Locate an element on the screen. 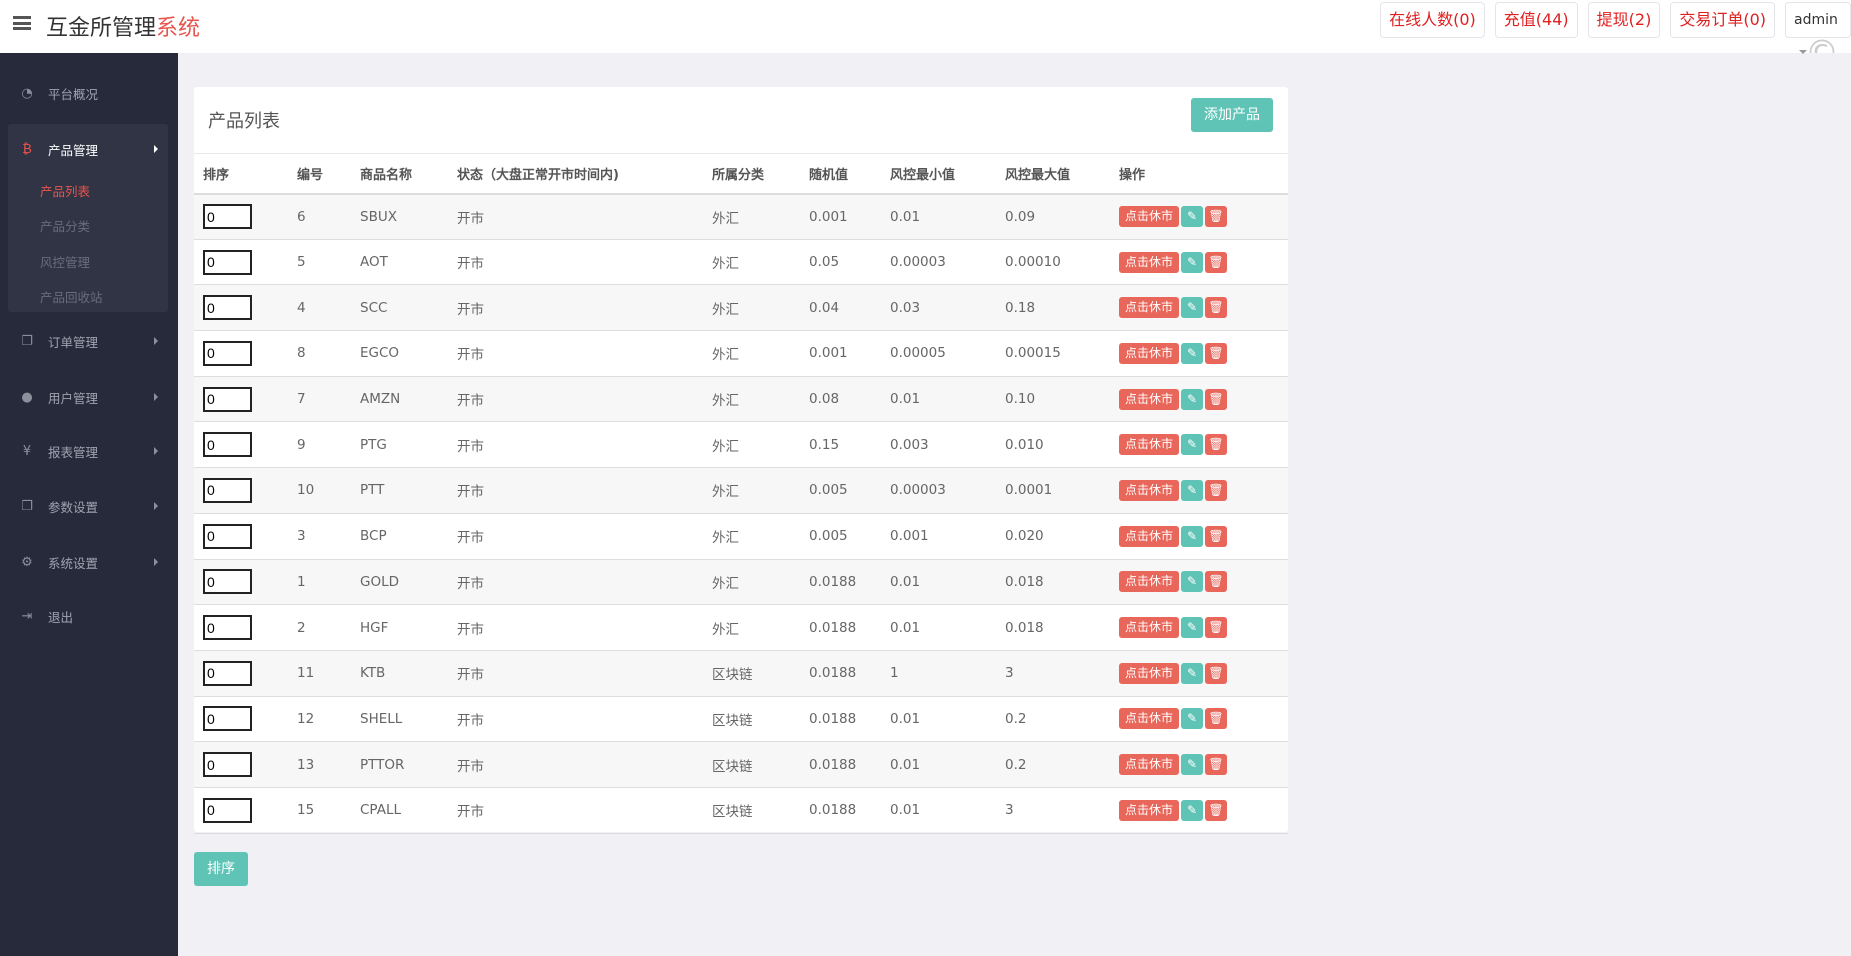 This screenshot has width=1851, height=956. cell-max: 0.18 is located at coordinates (1062, 308).